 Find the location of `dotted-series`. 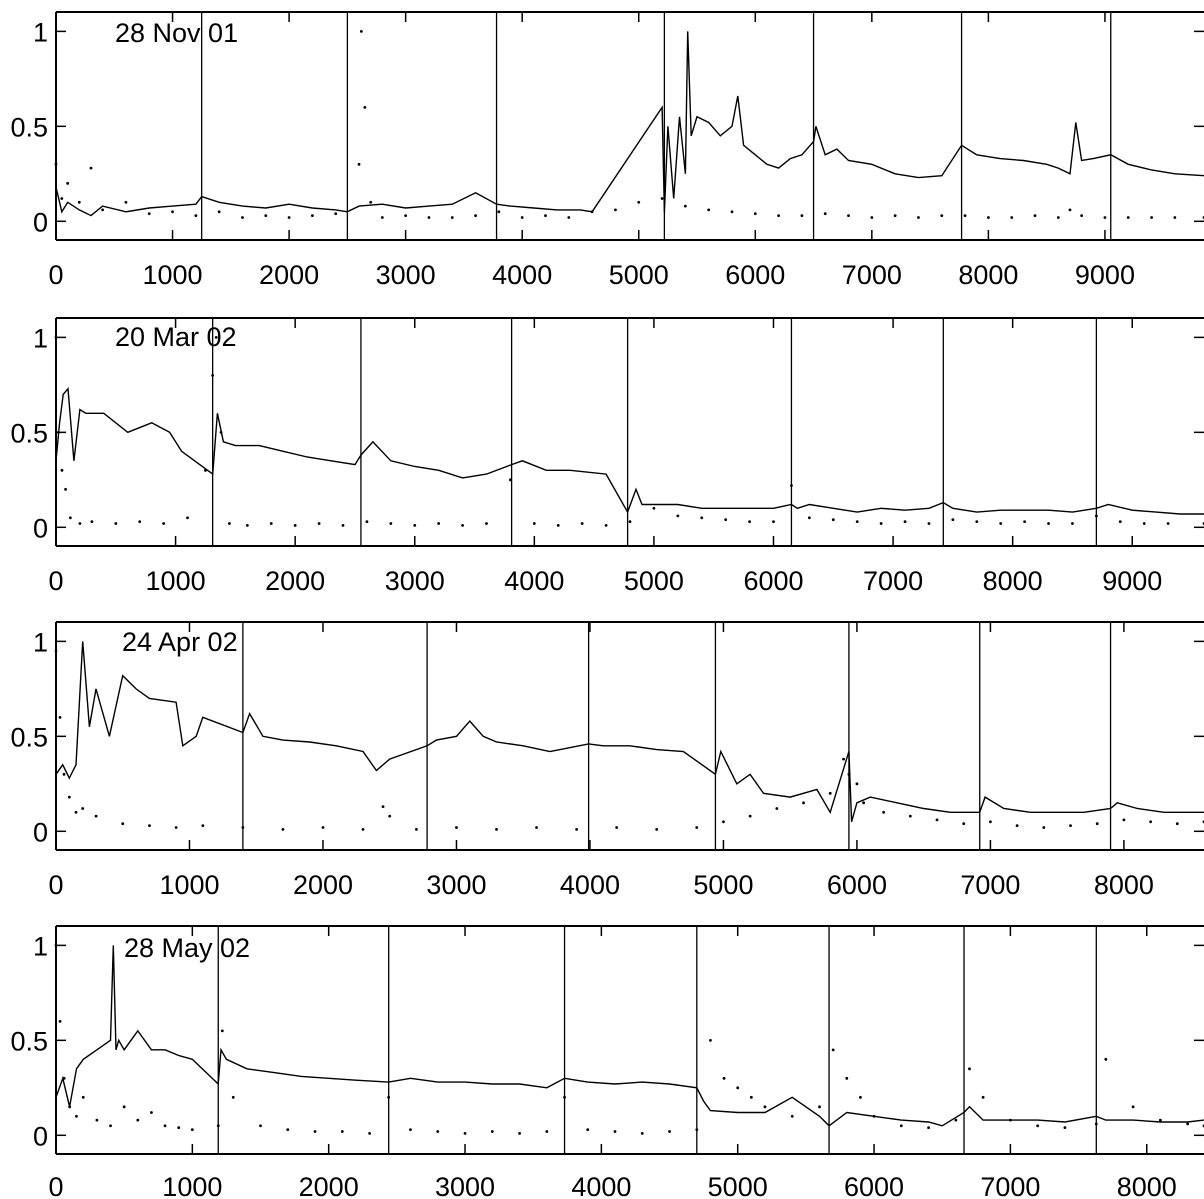

dotted-series is located at coordinates (629, 740).